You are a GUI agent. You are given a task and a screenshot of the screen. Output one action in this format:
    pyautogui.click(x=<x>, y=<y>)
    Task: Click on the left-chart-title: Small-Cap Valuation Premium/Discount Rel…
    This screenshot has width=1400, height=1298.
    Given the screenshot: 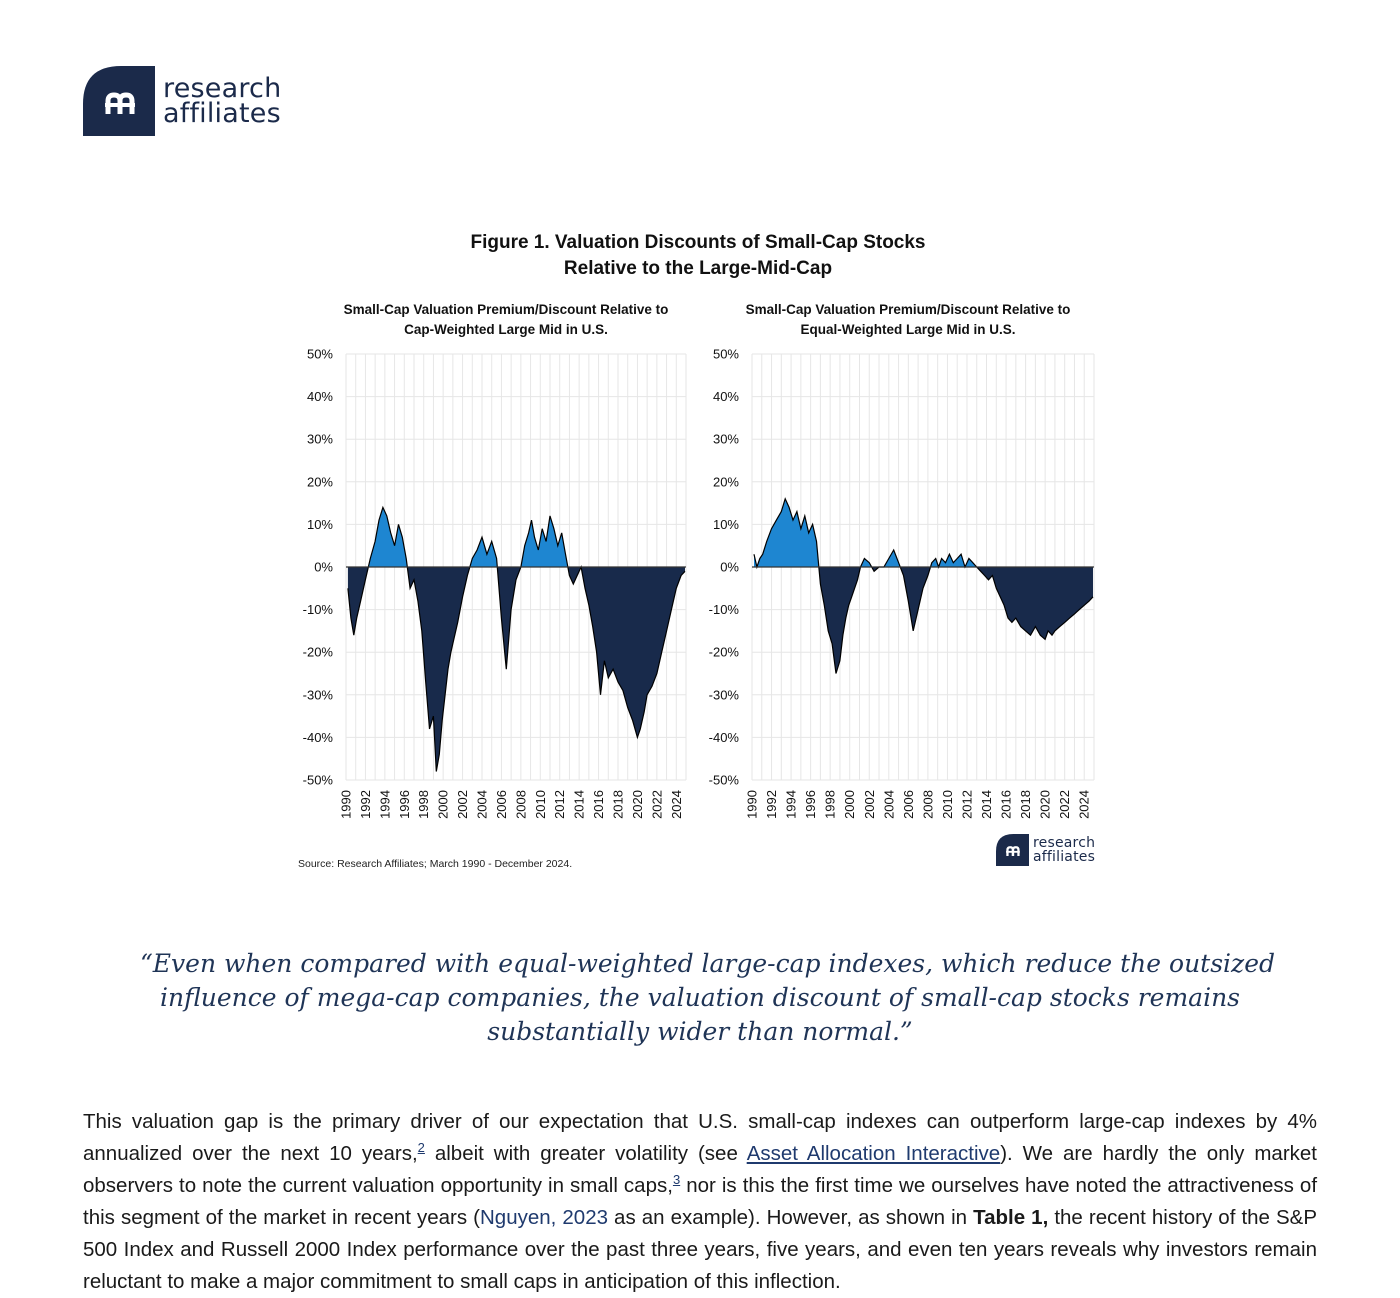 What is the action you would take?
    pyautogui.click(x=506, y=320)
    